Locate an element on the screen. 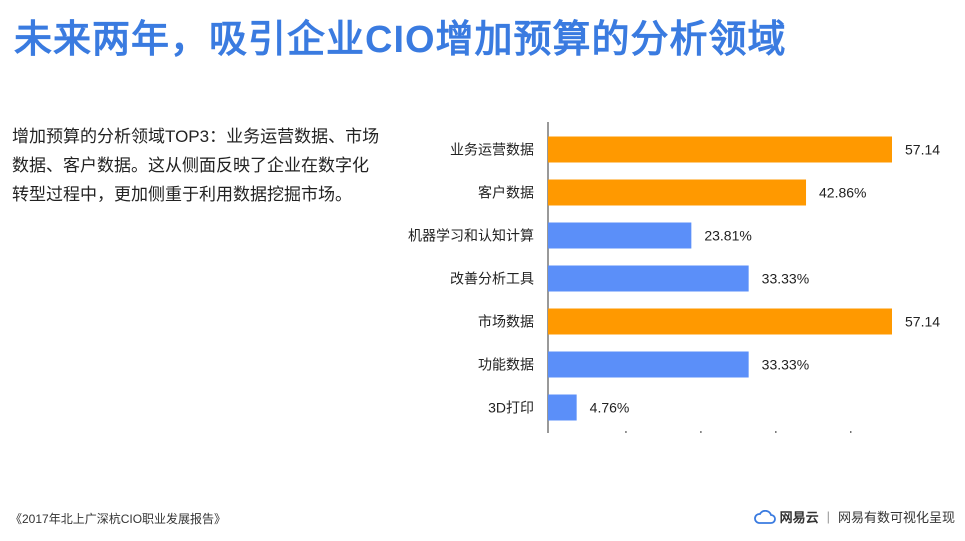 This screenshot has height=541, width=965. brand-name: 网易云 is located at coordinates (799, 517).